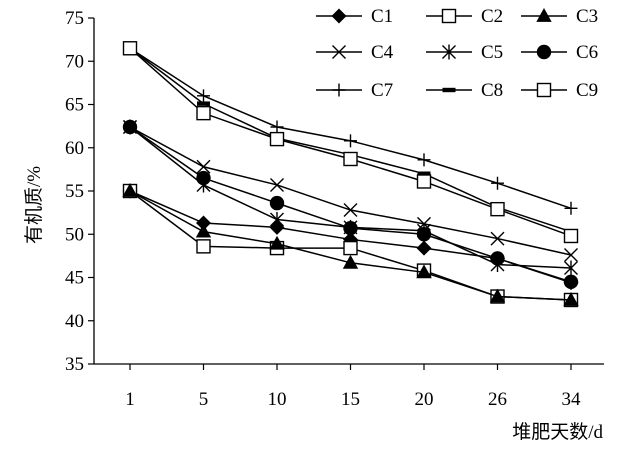 This screenshot has height=450, width=627. Describe the element at coordinates (497, 399) in the screenshot. I see `x-tick-label: 26` at that location.